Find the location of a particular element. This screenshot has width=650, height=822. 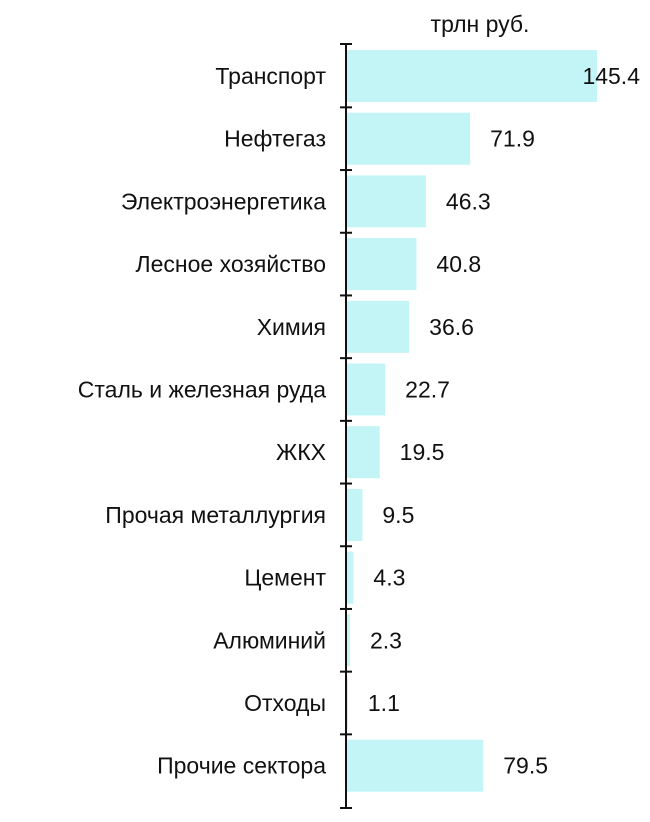

value-label: 19.5 is located at coordinates (422, 452).